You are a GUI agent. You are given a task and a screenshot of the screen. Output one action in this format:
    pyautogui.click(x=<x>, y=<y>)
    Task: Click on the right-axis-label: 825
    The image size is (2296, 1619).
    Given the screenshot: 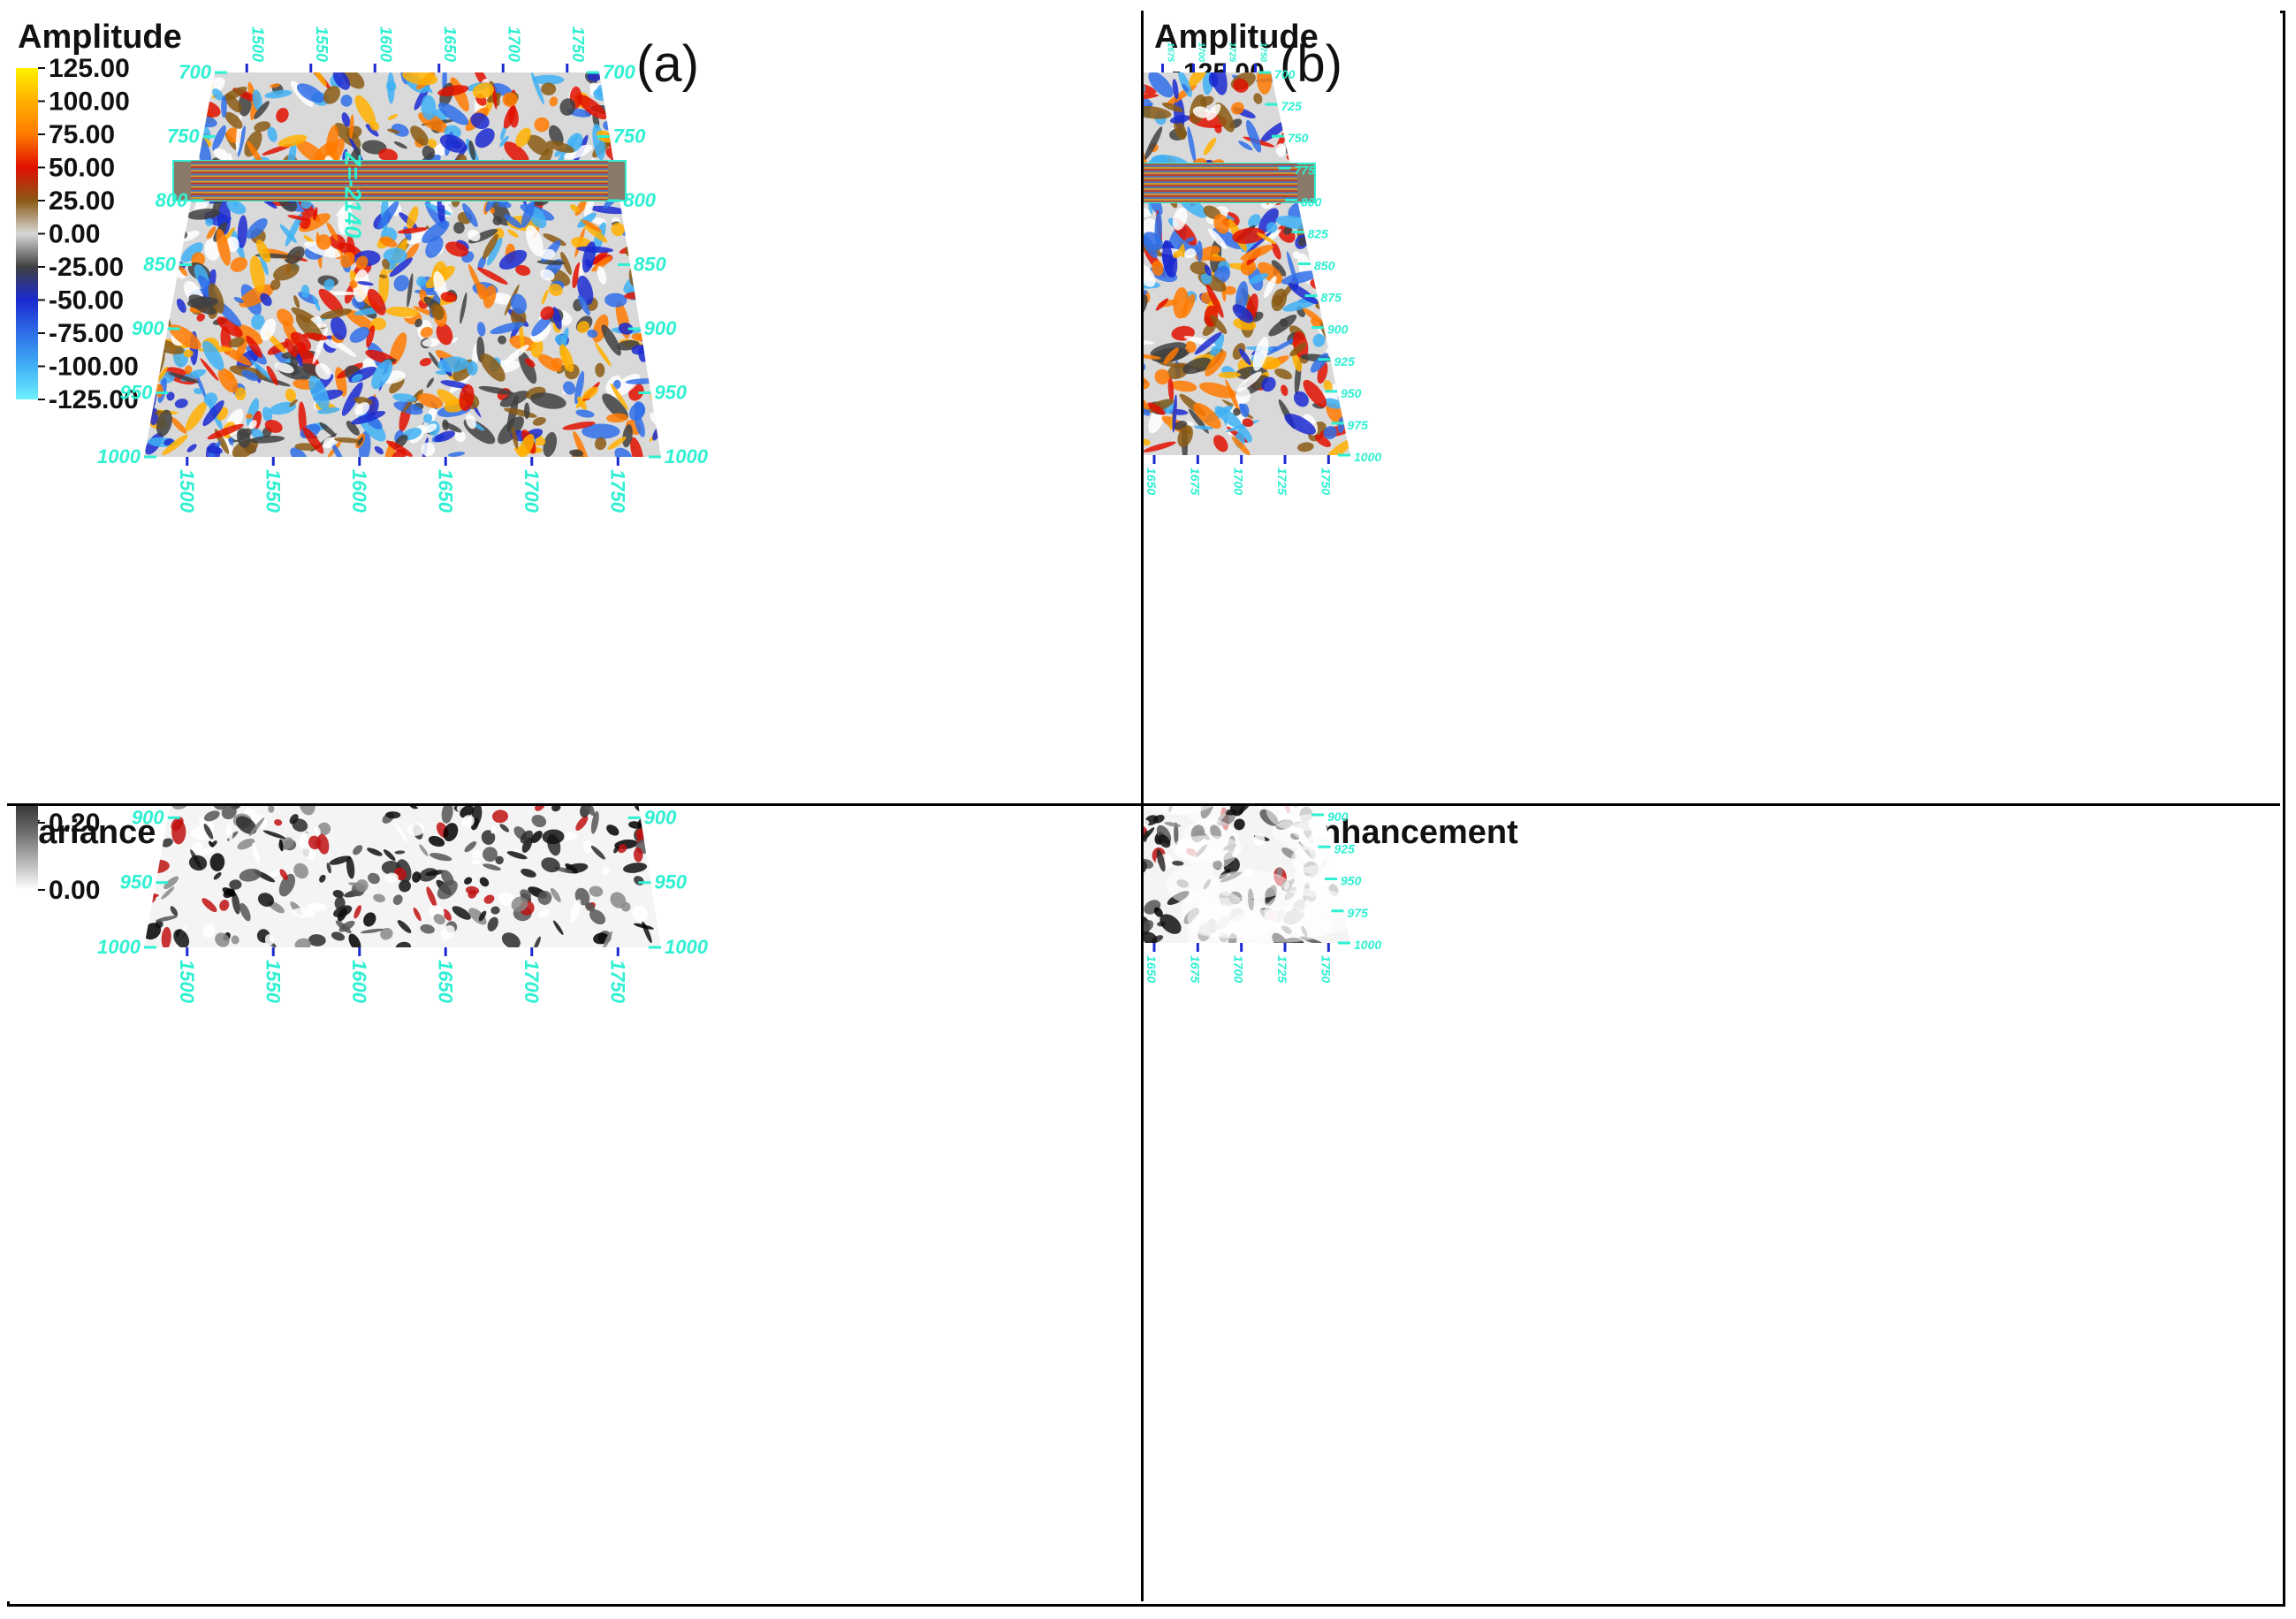 What is the action you would take?
    pyautogui.click(x=1318, y=233)
    